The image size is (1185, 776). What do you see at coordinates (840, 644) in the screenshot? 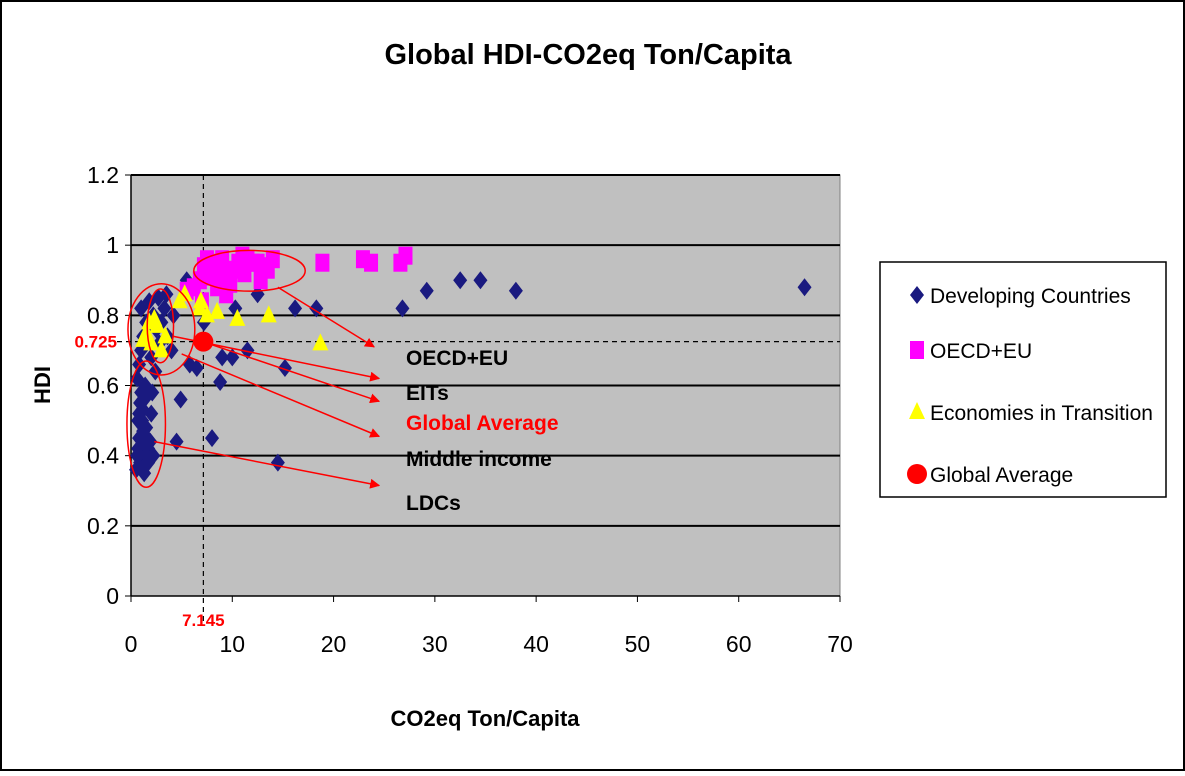
I see `x-tick-label: 70` at bounding box center [840, 644].